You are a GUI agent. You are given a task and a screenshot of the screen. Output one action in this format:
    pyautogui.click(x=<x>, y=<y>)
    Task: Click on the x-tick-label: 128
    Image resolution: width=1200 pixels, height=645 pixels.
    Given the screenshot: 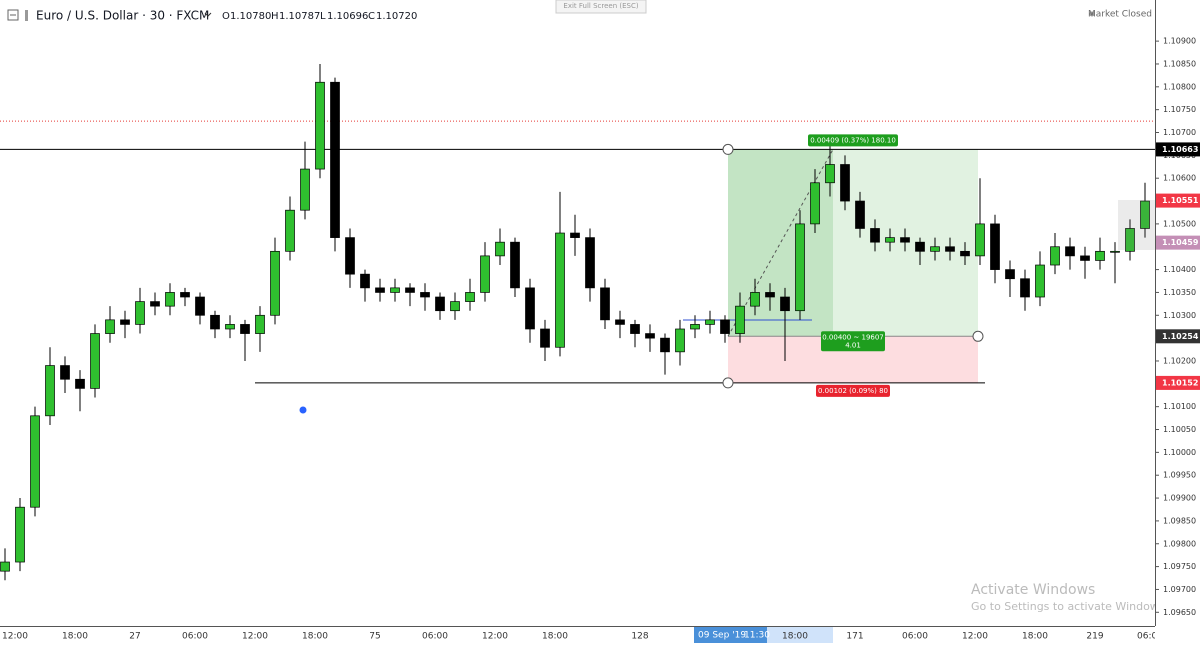 What is the action you would take?
    pyautogui.click(x=639, y=637)
    